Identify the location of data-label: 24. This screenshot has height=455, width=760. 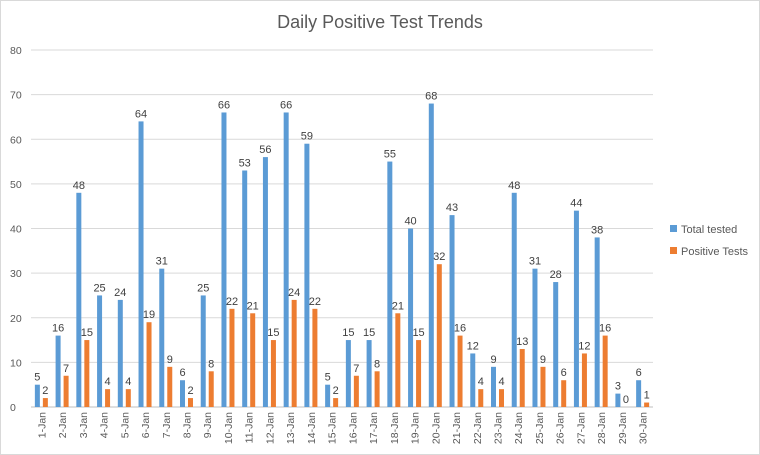
(294, 293).